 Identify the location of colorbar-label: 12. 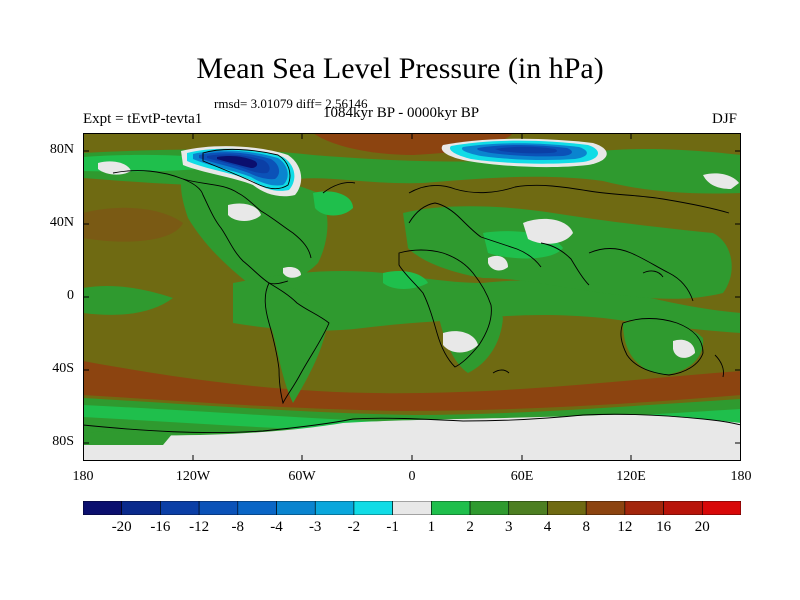
(625, 527).